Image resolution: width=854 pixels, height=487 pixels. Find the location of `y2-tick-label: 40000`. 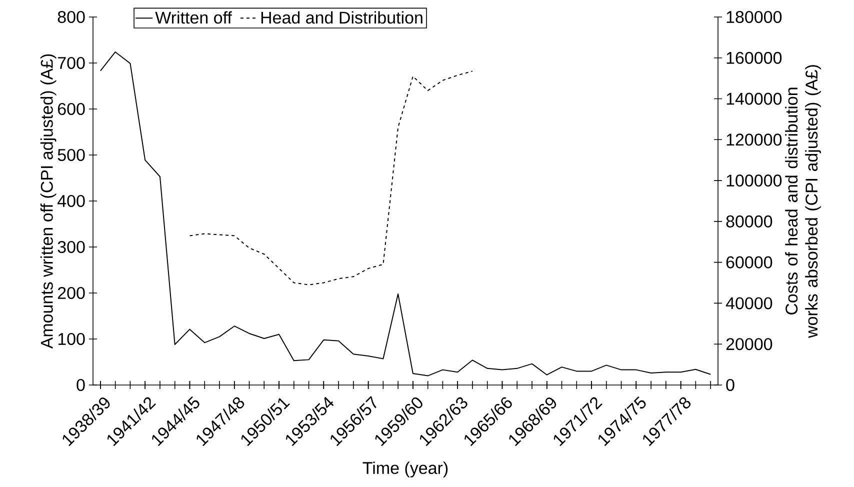

y2-tick-label: 40000 is located at coordinates (749, 303).